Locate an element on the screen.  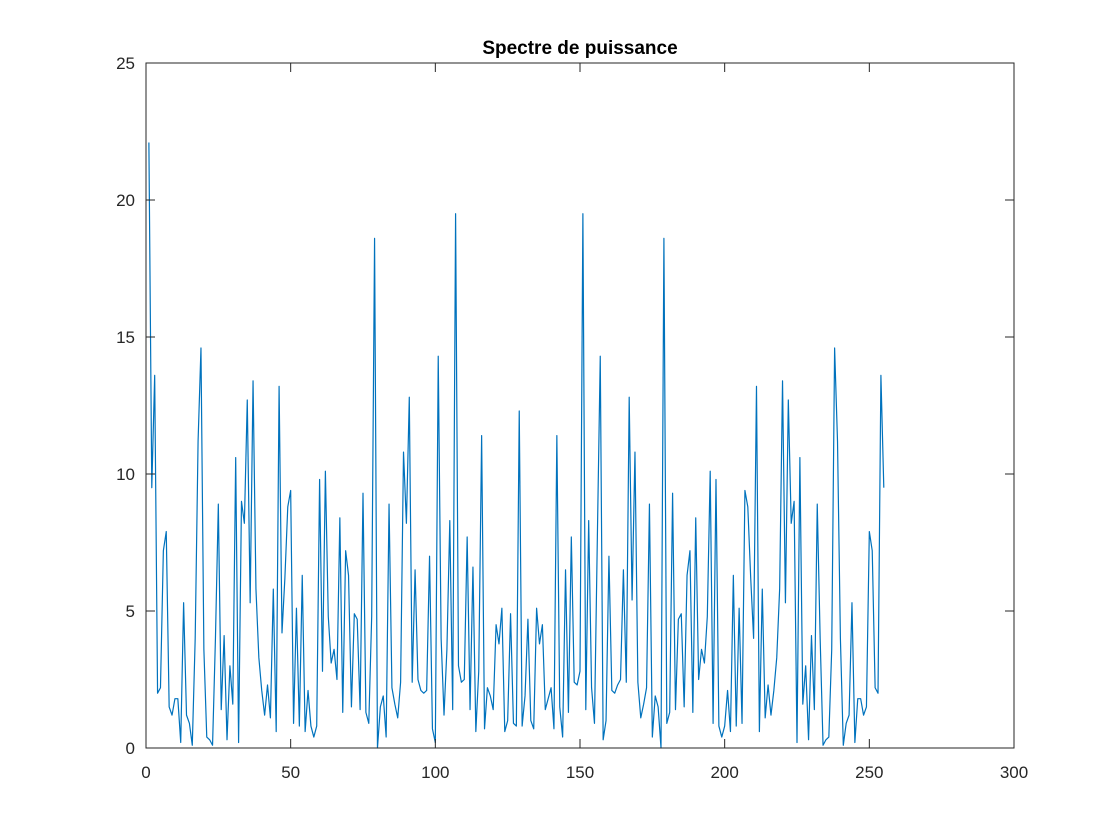
x-tick-label: 0 is located at coordinates (145, 772).